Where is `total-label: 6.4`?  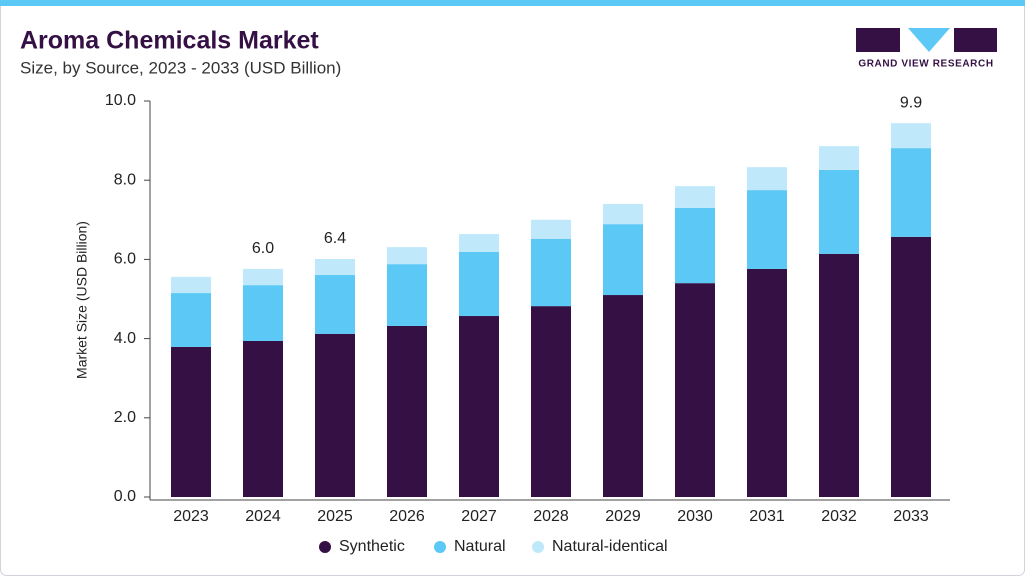
total-label: 6.4 is located at coordinates (335, 238).